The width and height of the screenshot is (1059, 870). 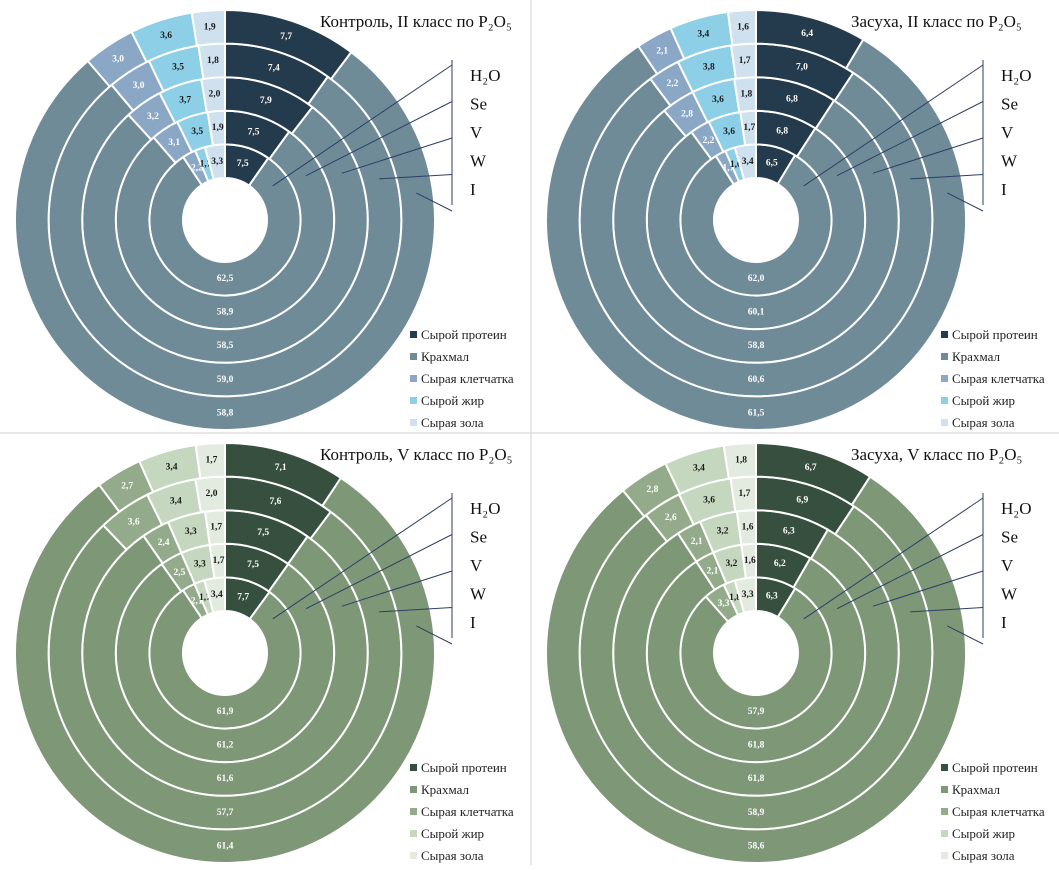 I want to click on value-label: 7,0, so click(x=802, y=67).